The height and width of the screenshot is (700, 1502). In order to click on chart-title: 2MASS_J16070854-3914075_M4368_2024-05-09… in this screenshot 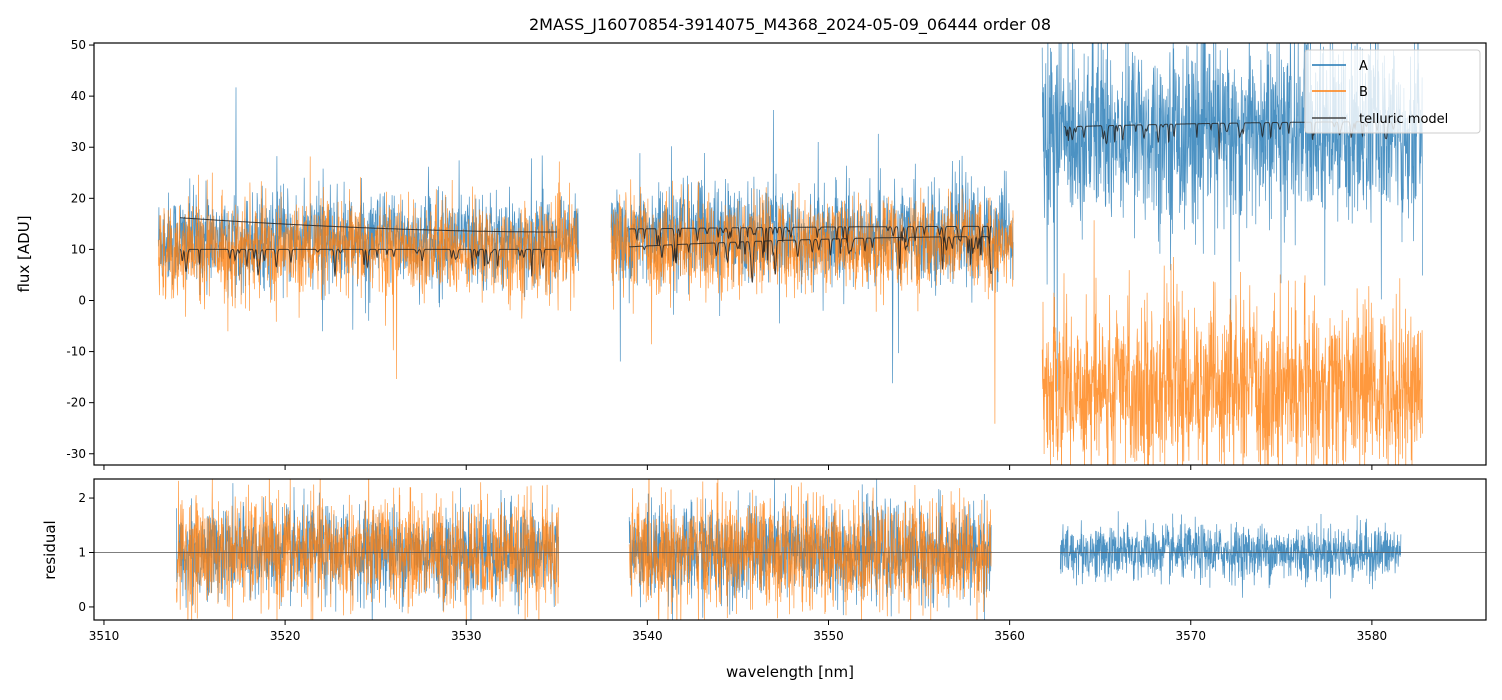, I will do `click(790, 25)`.